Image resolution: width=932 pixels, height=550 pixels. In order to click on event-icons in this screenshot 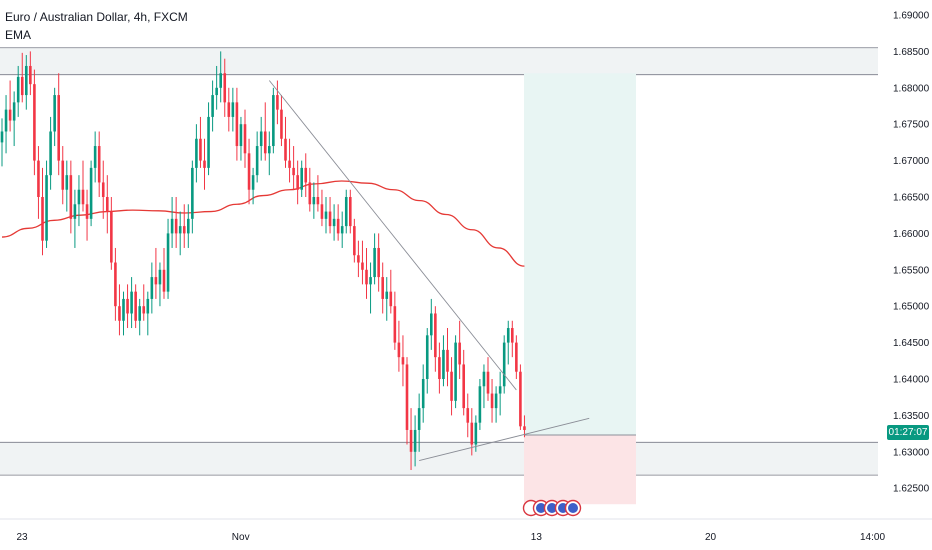, I will do `click(552, 508)`.